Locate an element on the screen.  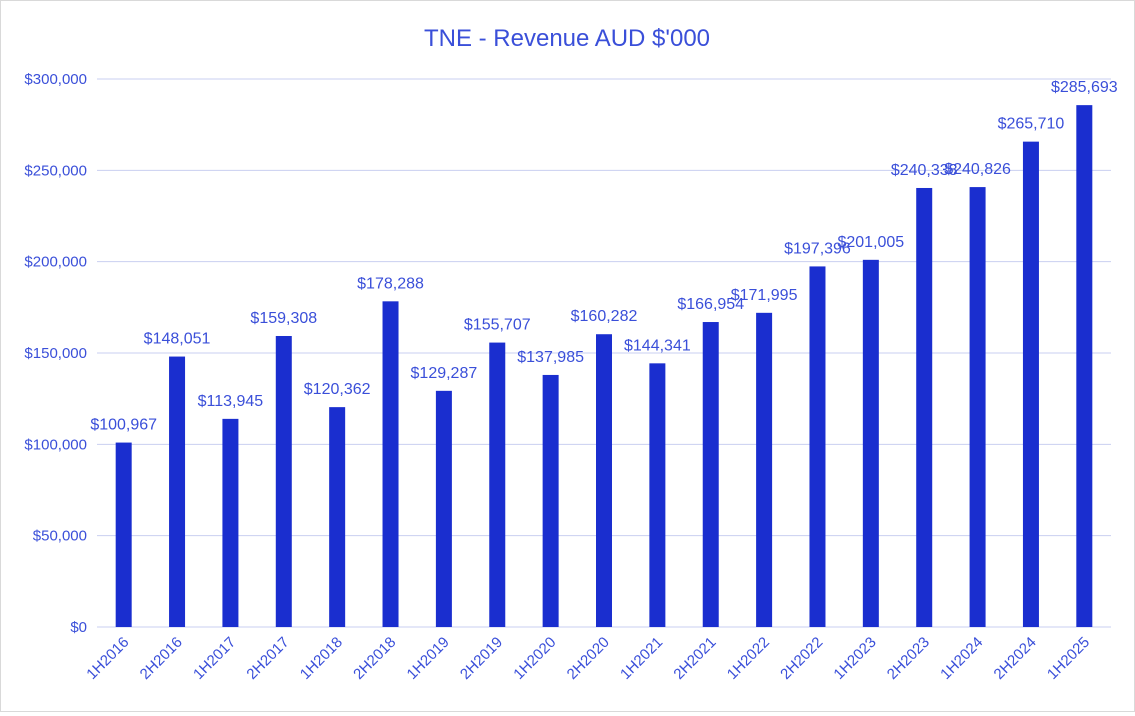
data-label: $113,945 is located at coordinates (231, 401).